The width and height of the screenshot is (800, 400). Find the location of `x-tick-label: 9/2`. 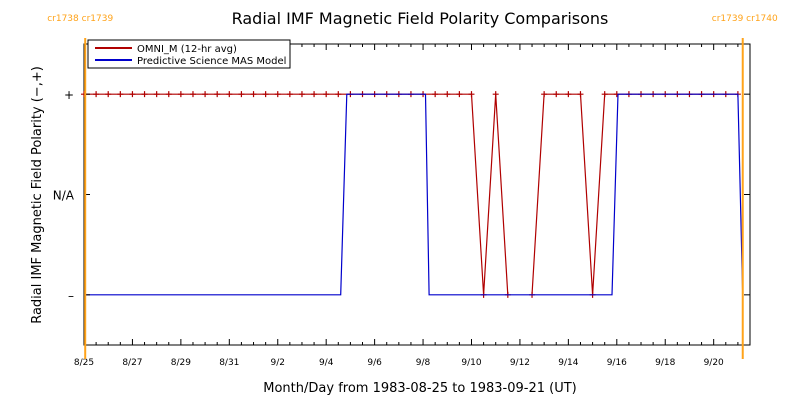

x-tick-label: 9/2 is located at coordinates (278, 363).